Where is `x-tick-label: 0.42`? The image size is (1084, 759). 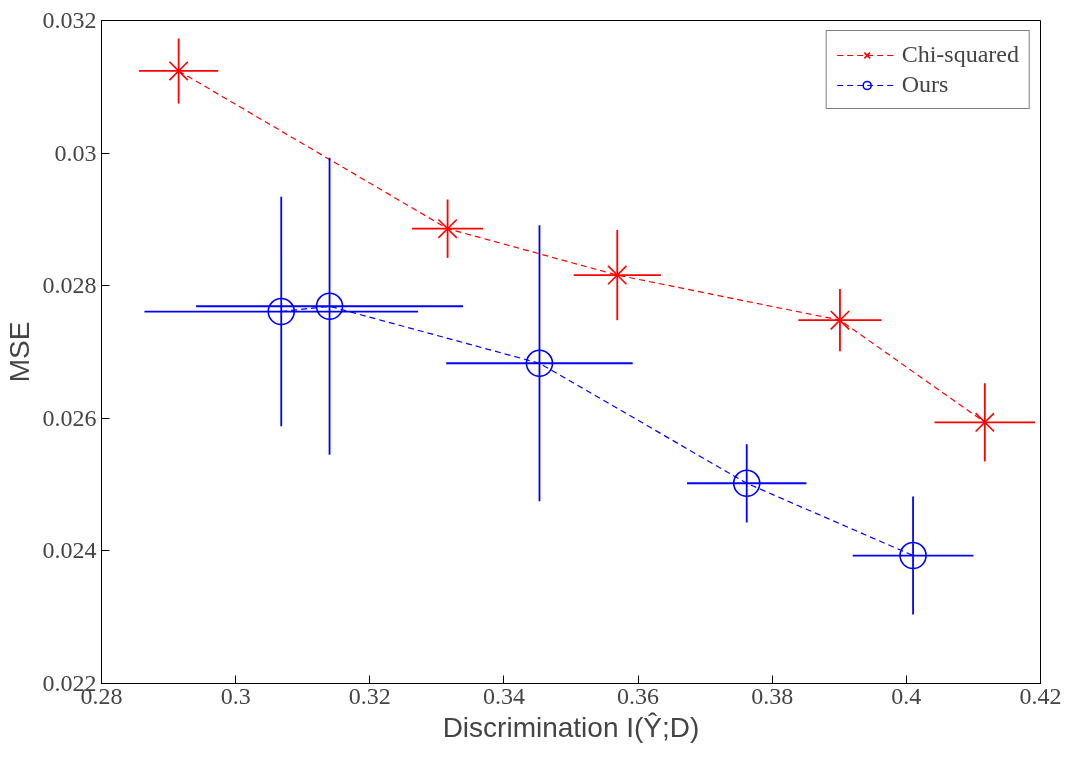 x-tick-label: 0.42 is located at coordinates (1040, 695).